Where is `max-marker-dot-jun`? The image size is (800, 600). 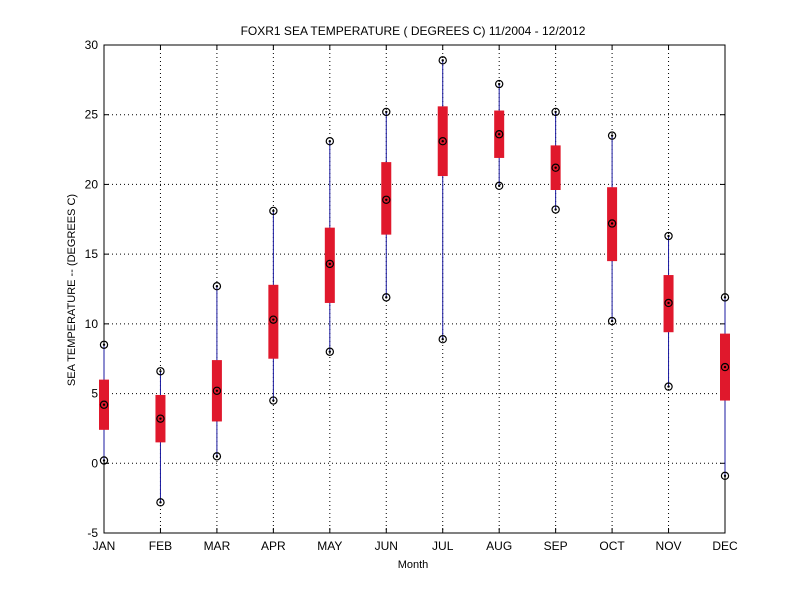
max-marker-dot-jun is located at coordinates (386, 112).